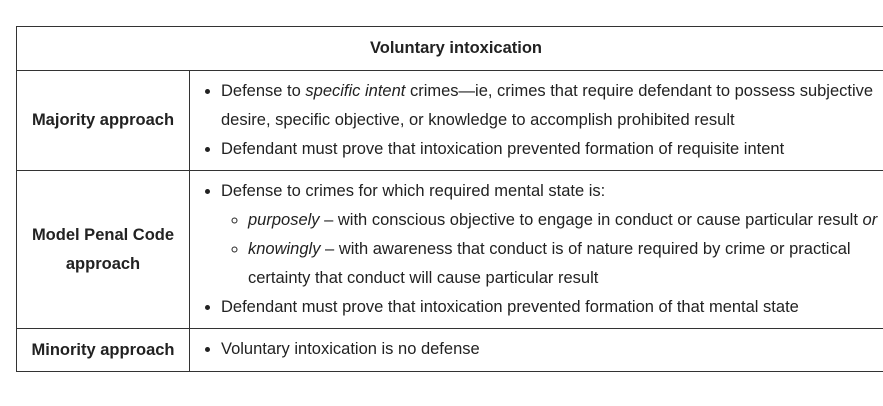 This screenshot has height=406, width=883. I want to click on item-emphasis: purposely, so click(284, 220).